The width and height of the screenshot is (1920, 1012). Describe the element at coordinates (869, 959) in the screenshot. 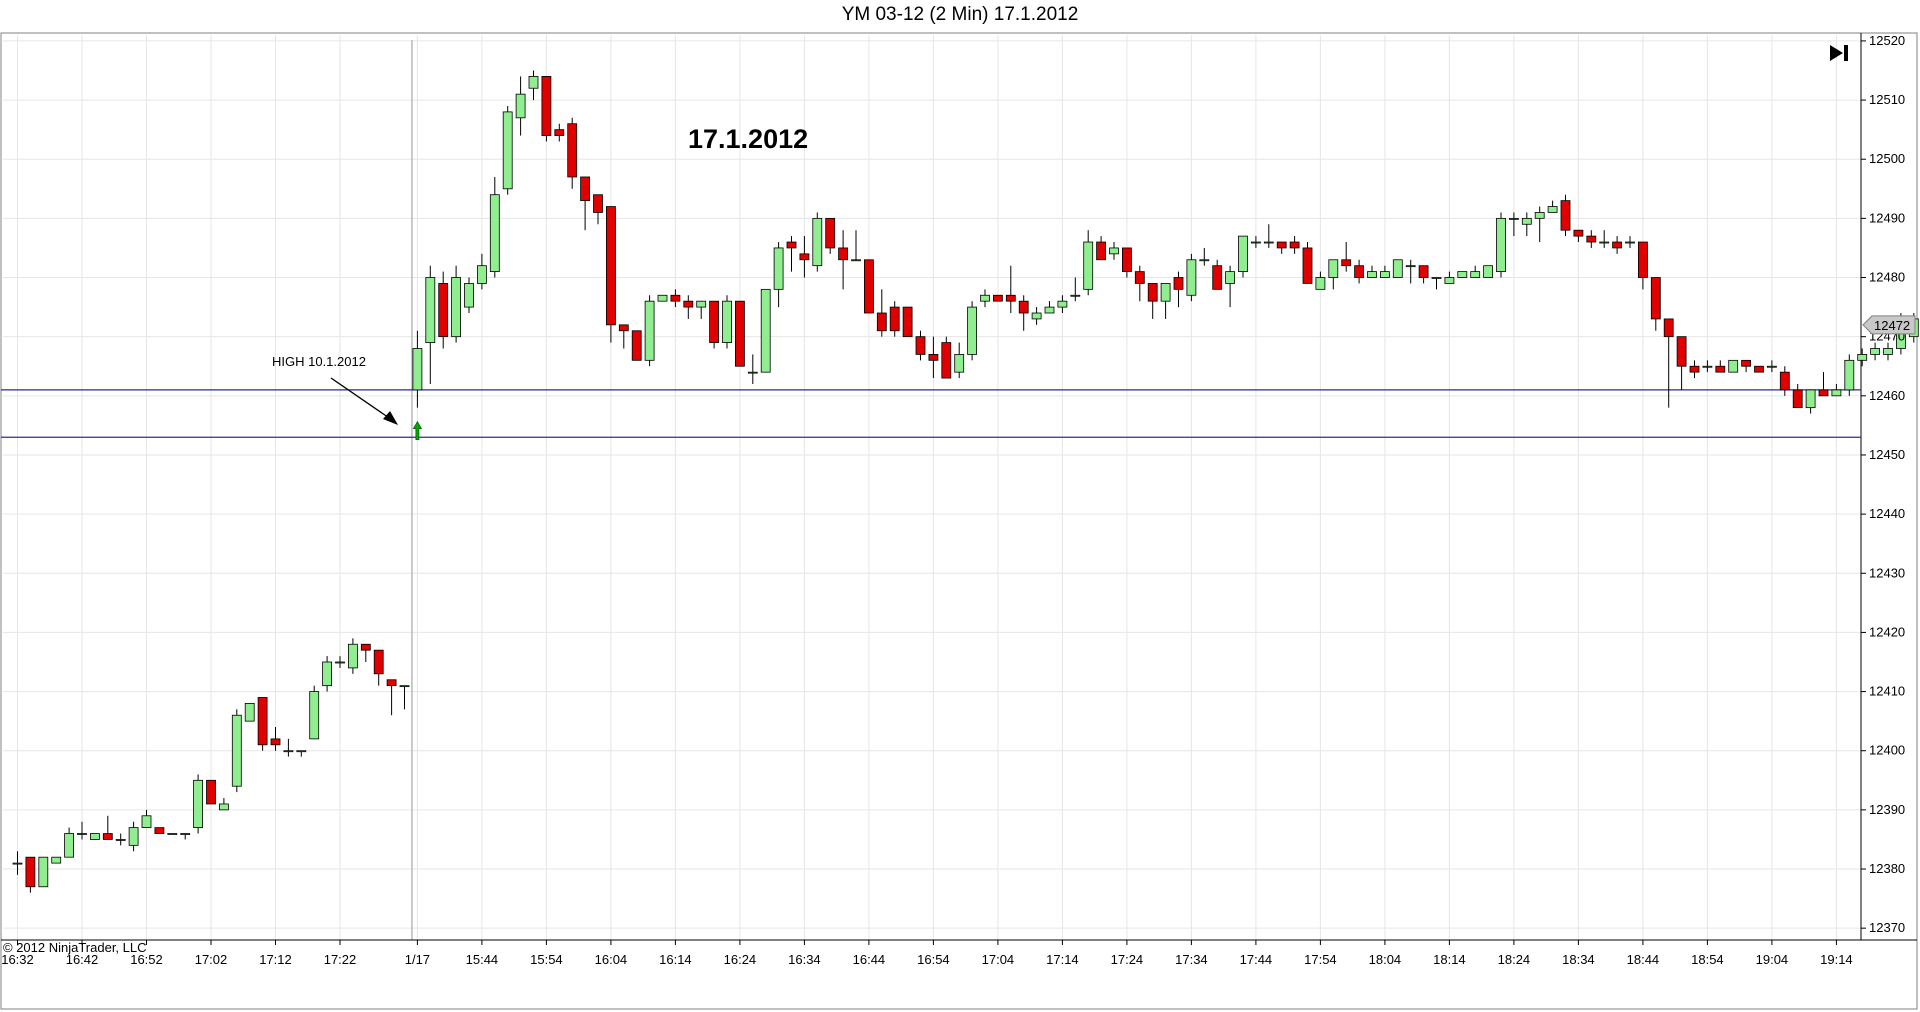

I see `x-tick-label: 16:44` at that location.